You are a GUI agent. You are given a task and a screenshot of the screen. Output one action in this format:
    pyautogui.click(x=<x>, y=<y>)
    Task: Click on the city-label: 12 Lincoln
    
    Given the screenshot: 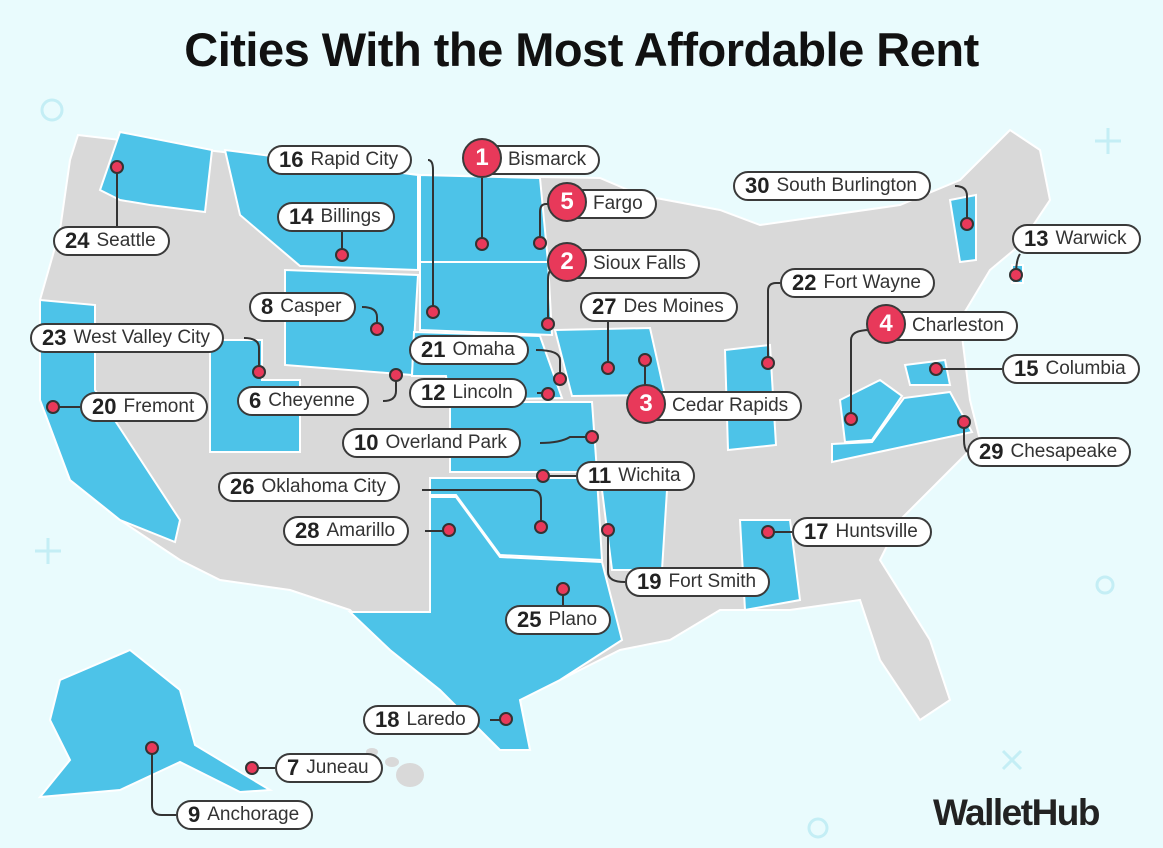 What is the action you would take?
    pyautogui.click(x=468, y=393)
    